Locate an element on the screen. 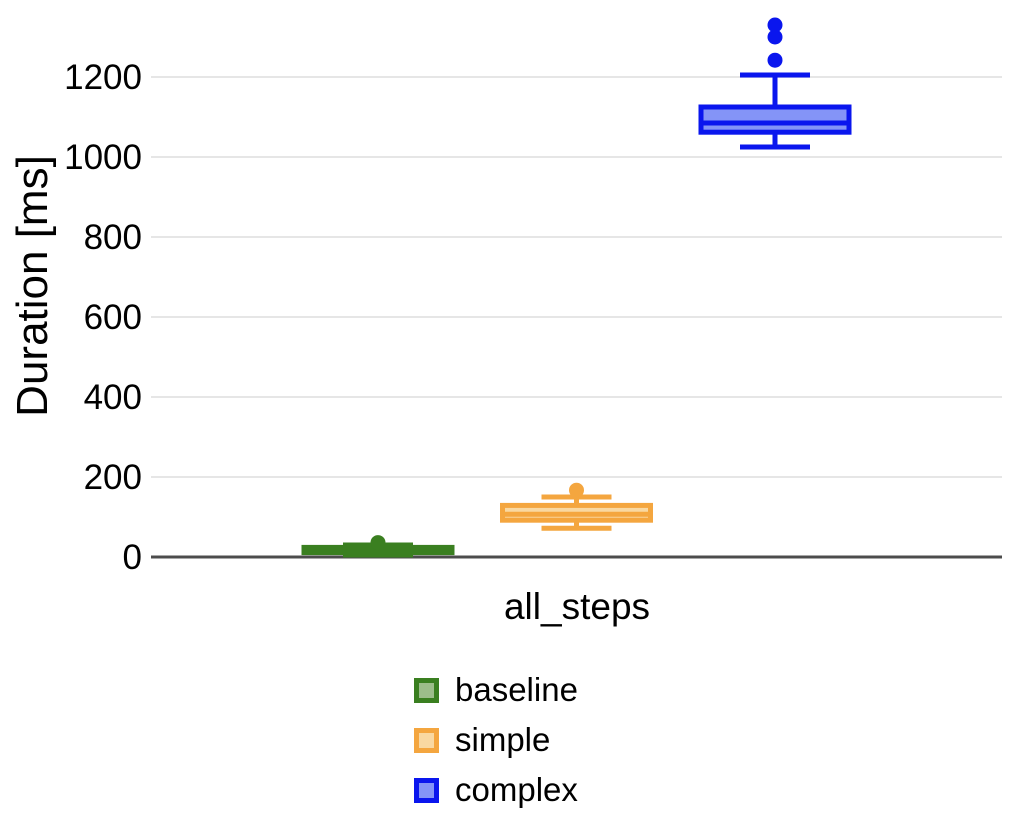  legend-swatch-baseline is located at coordinates (426, 690).